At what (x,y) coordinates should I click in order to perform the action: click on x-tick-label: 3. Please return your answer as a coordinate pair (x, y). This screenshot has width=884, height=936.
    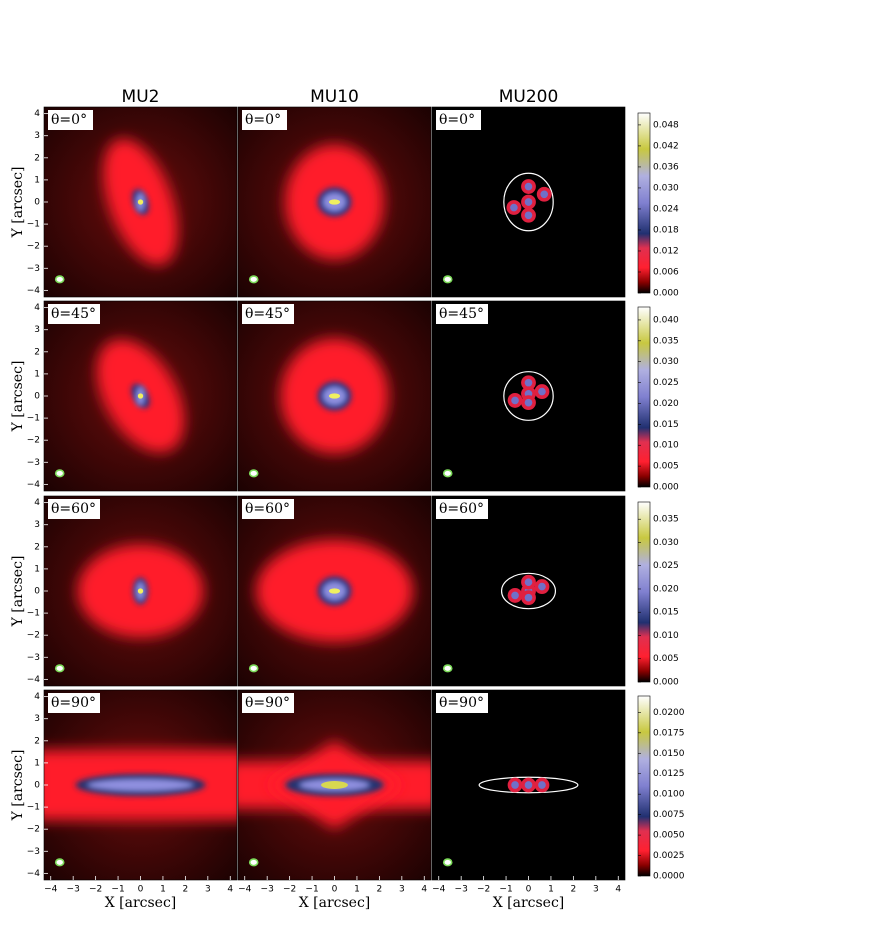
    Looking at the image, I should click on (208, 890).